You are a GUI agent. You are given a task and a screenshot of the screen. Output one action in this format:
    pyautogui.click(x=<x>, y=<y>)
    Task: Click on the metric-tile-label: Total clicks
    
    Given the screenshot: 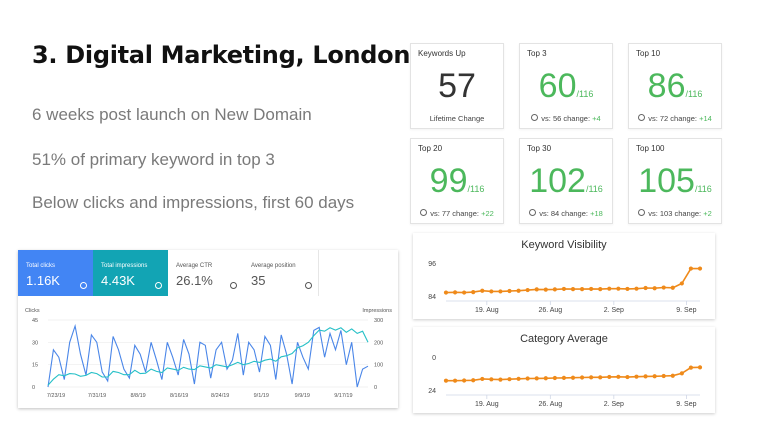 What is the action you would take?
    pyautogui.click(x=41, y=266)
    